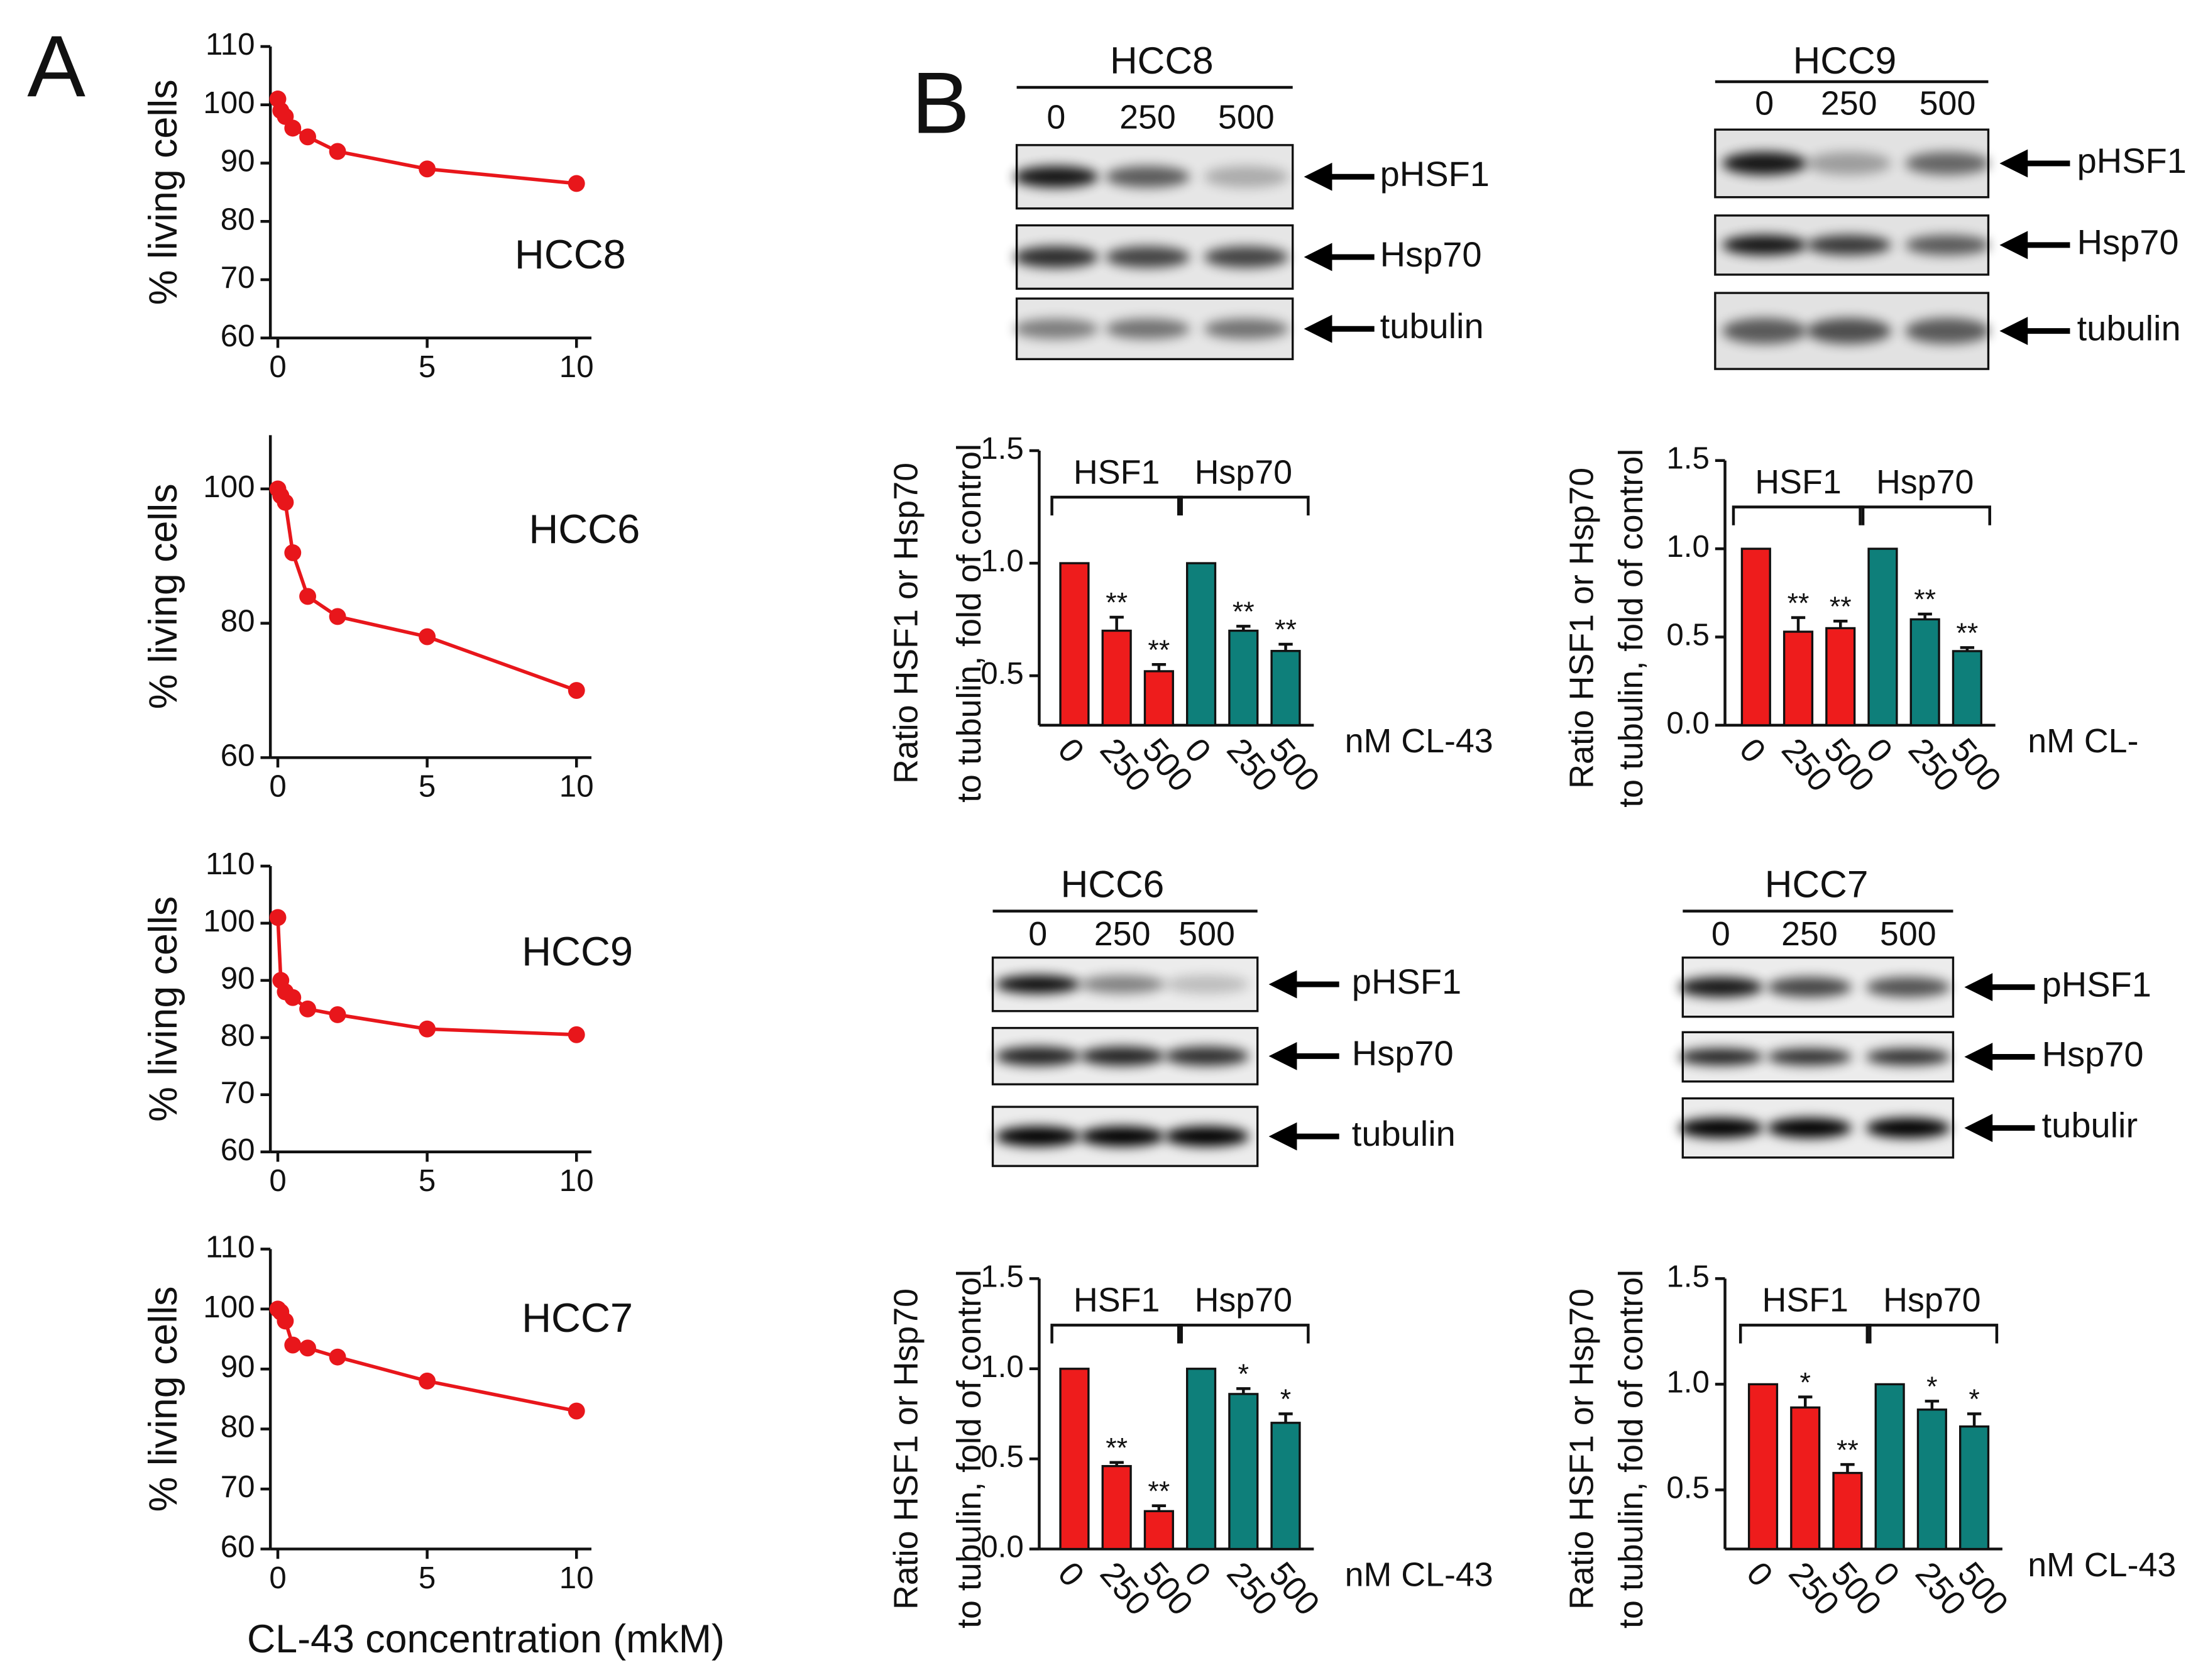 This screenshot has width=2208, height=1680. What do you see at coordinates (1002, 1547) in the screenshot?
I see `y-tick-label: 0.0` at bounding box center [1002, 1547].